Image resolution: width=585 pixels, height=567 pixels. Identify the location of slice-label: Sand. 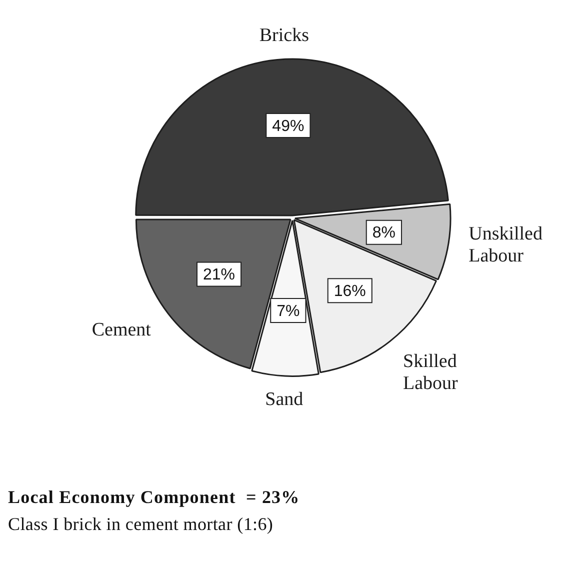
(284, 399).